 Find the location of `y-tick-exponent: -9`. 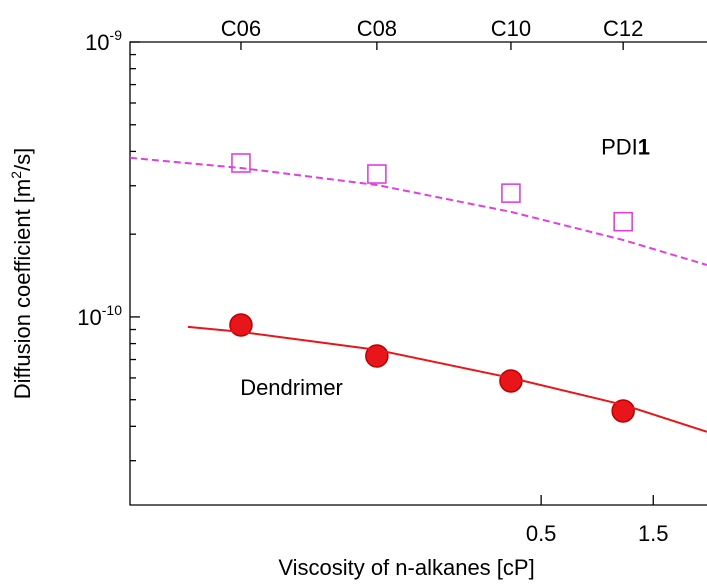

y-tick-exponent: -9 is located at coordinates (116, 35).